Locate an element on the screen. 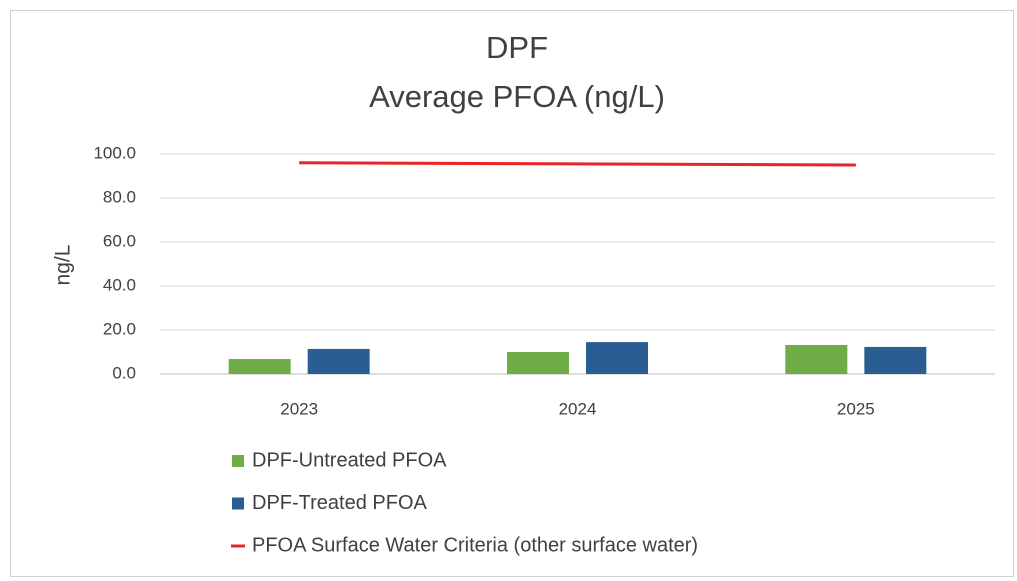 This screenshot has width=1017, height=581. y-axis-label: ng/L is located at coordinates (63, 265).